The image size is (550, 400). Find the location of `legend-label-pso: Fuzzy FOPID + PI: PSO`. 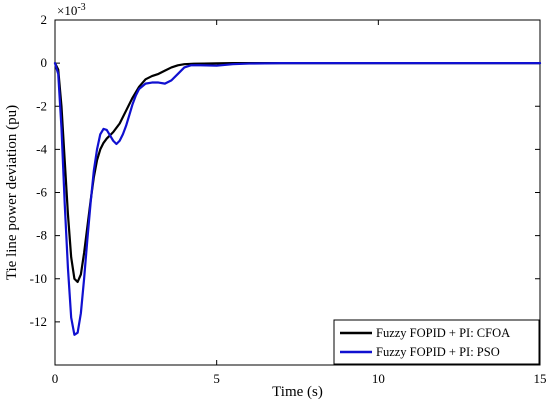

legend-label-pso: Fuzzy FOPID + PI: PSO is located at coordinates (438, 352).